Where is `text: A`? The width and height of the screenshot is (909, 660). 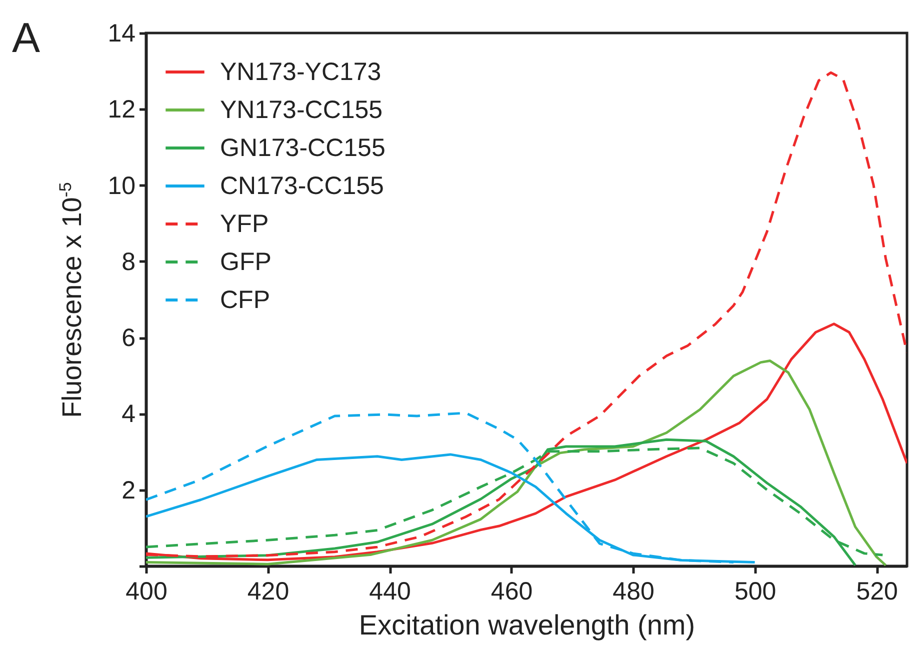
text: A is located at coordinates (26, 38).